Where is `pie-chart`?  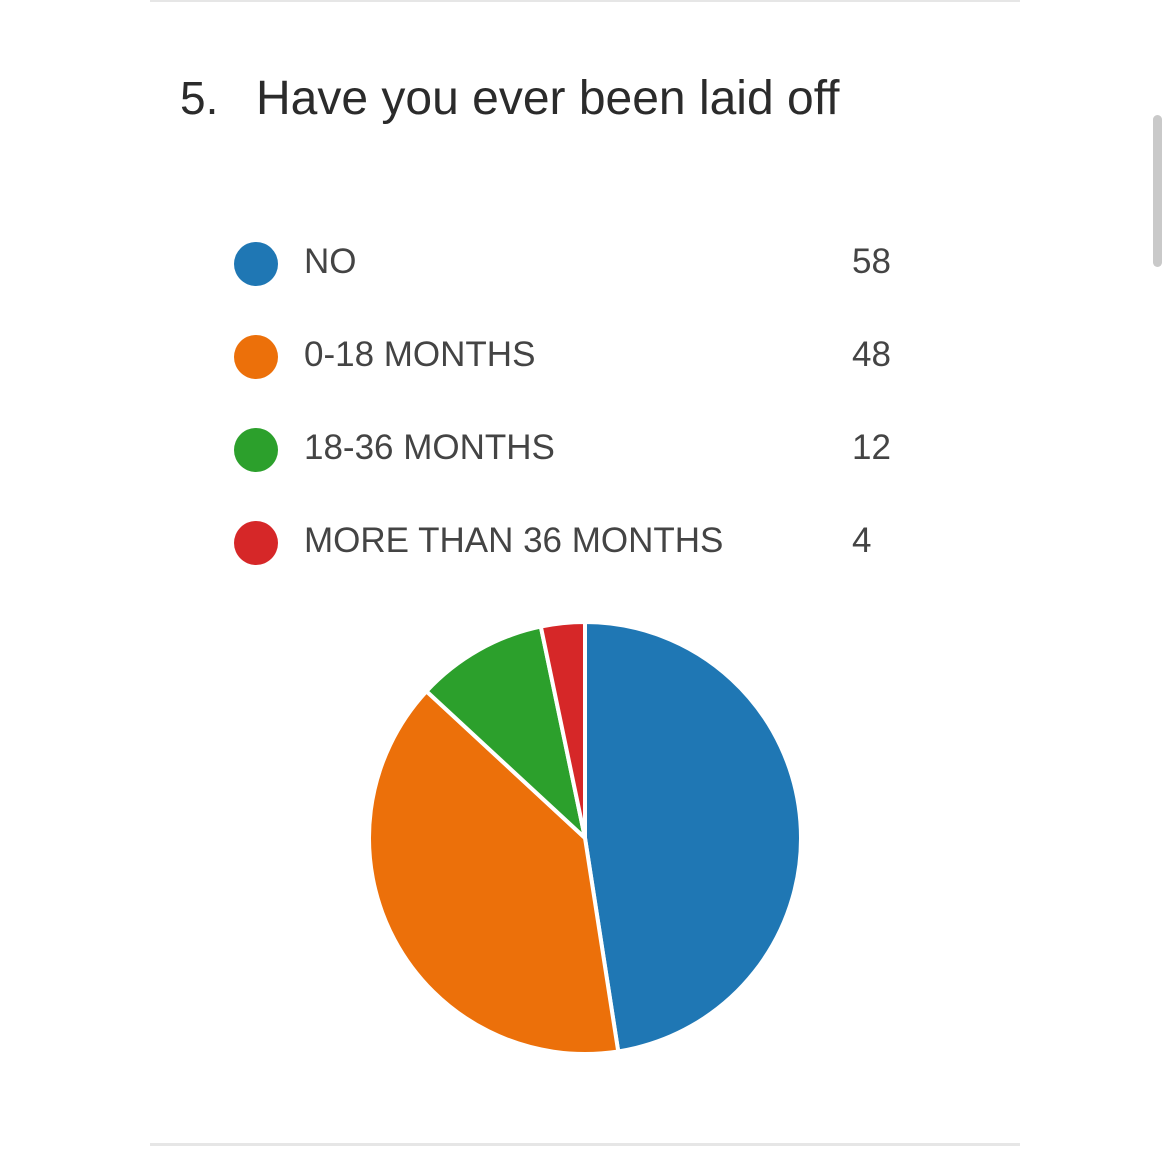 pie-chart is located at coordinates (585, 838).